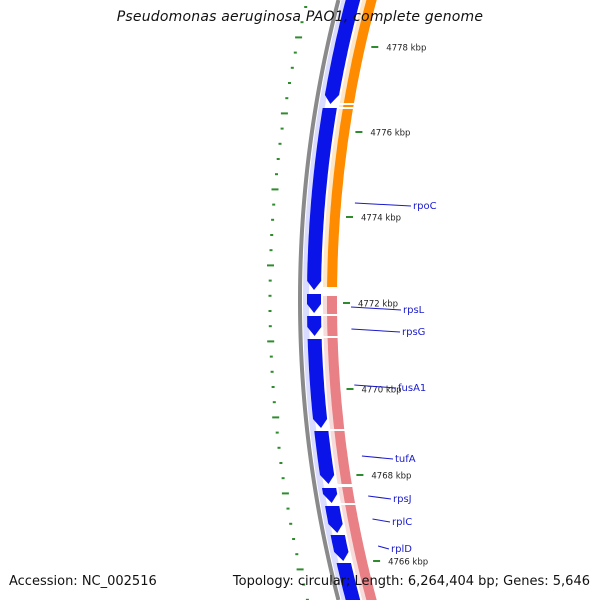  I want to click on scale-label: 4778 kbp, so click(406, 49).